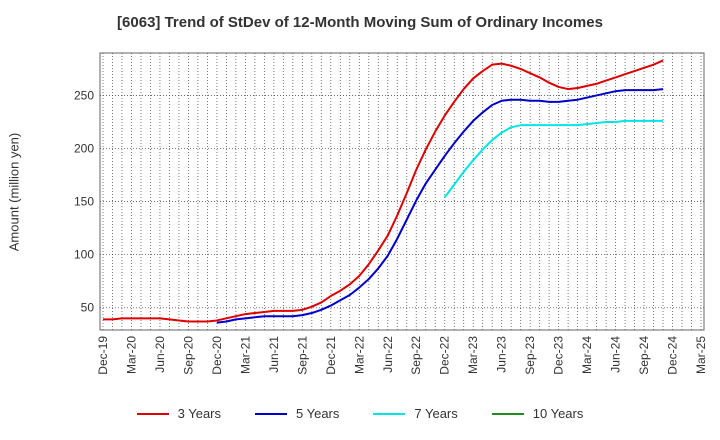 The width and height of the screenshot is (720, 440). Describe the element at coordinates (199, 413) in the screenshot. I see `legend-label: 3 Years` at that location.